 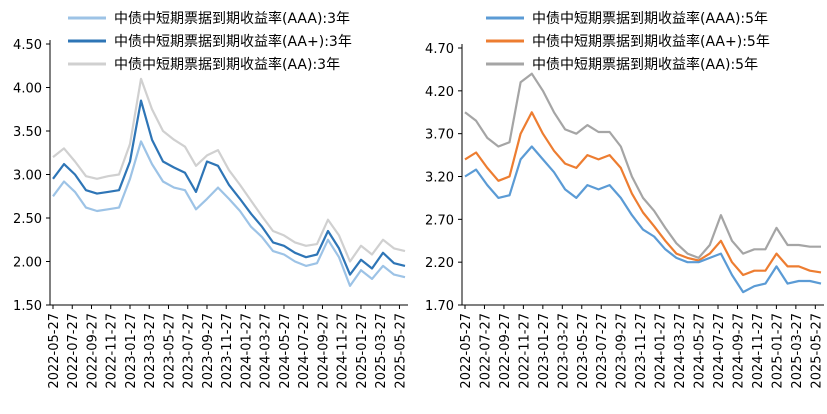 I want to click on y-tick-label: 3.00, so click(x=27, y=176).